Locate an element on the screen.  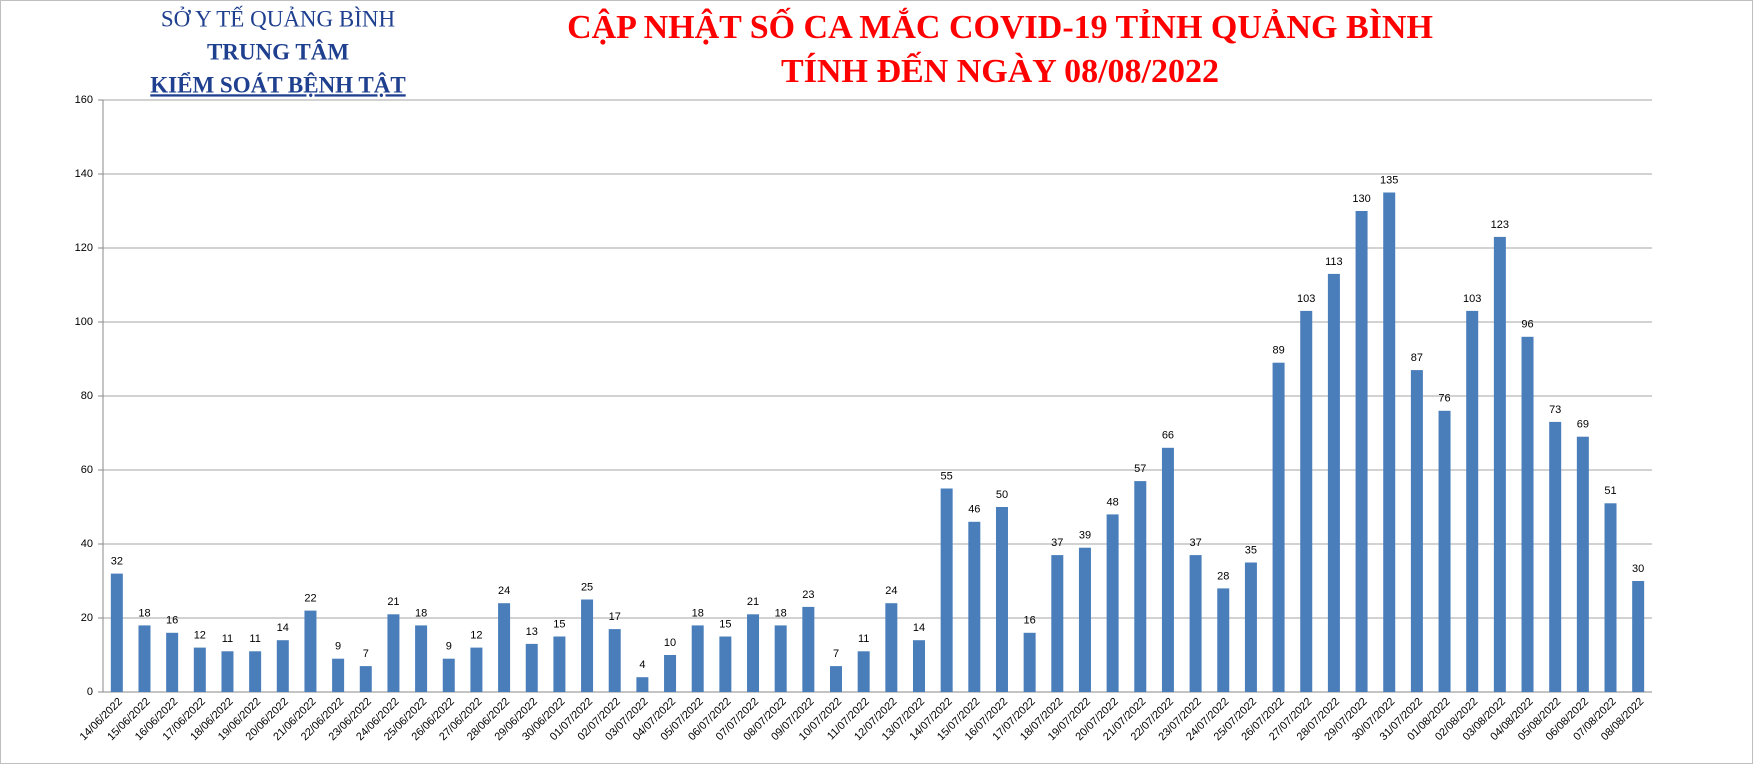
value-label: 96 is located at coordinates (1527, 325).